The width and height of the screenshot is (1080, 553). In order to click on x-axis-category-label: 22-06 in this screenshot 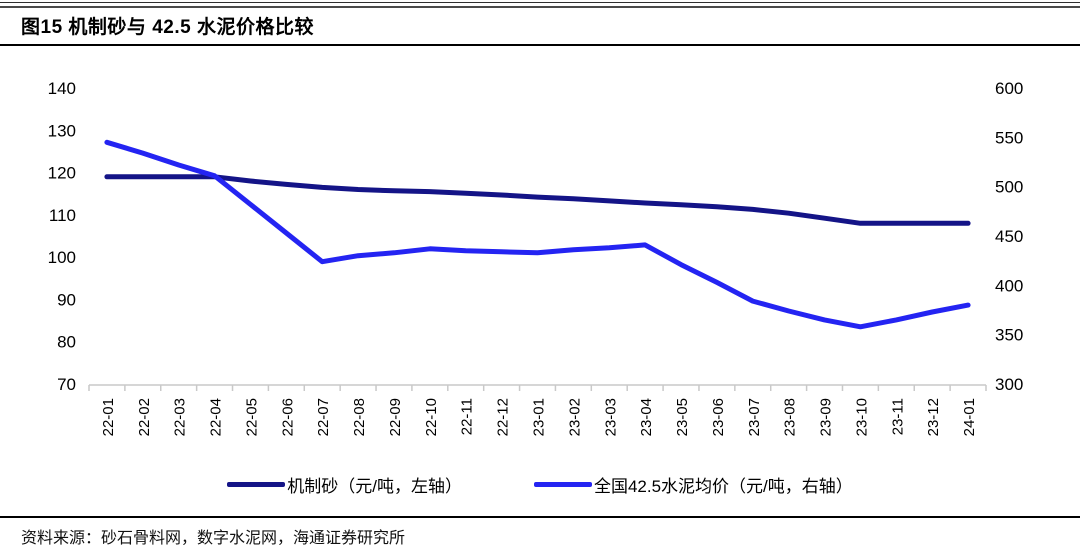, I will do `click(287, 417)`.